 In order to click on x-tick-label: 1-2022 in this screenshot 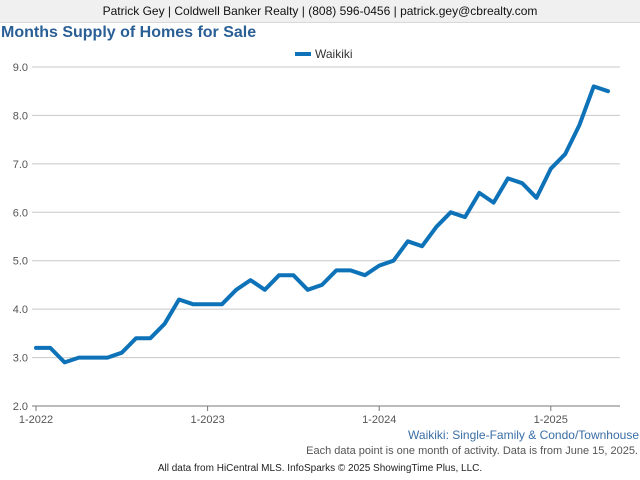, I will do `click(36, 419)`.